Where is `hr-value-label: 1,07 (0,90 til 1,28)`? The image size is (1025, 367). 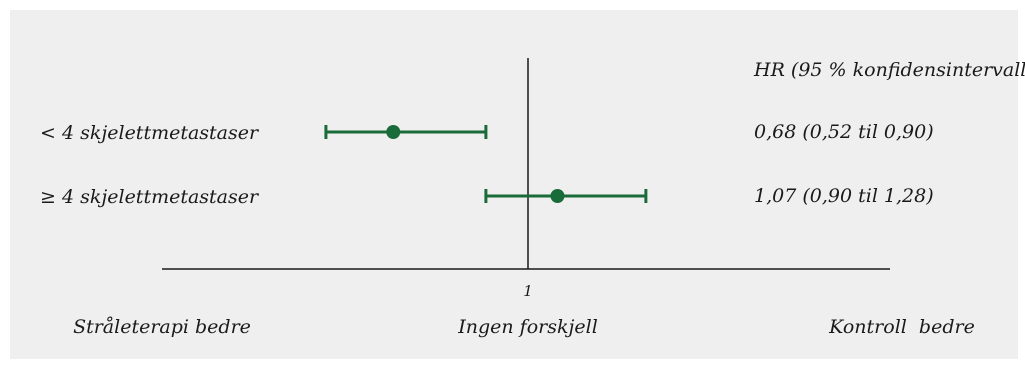 hr-value-label: 1,07 (0,90 til 1,28) is located at coordinates (844, 196).